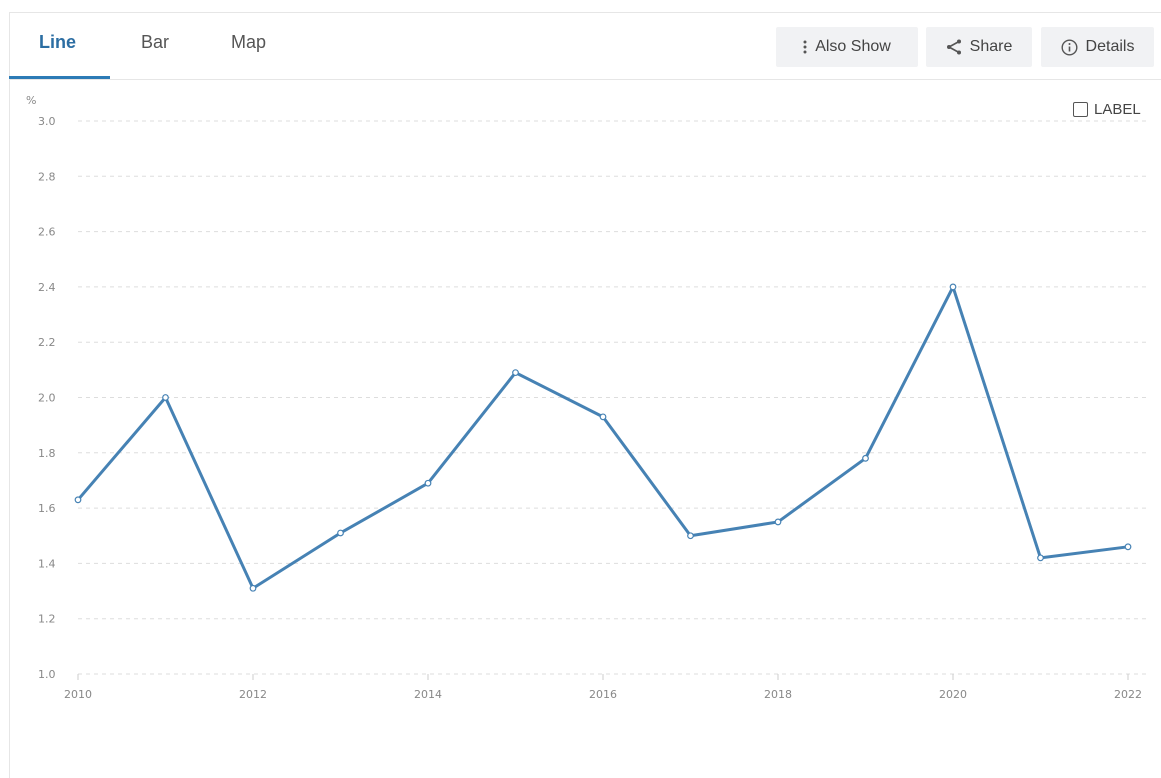 The height and width of the screenshot is (778, 1161). I want to click on x-tick-label: 2012, so click(253, 694).